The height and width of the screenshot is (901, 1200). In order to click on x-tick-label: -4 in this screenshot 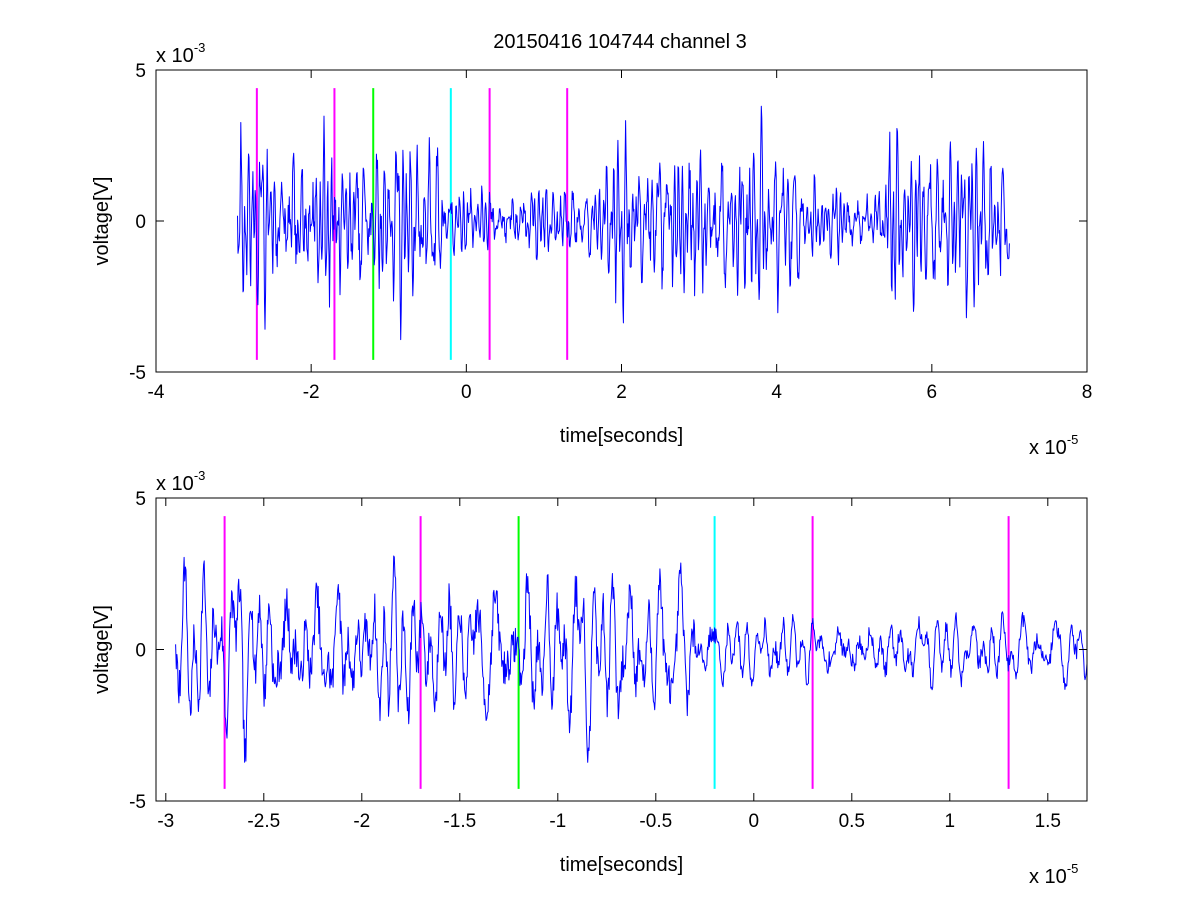, I will do `click(156, 392)`.